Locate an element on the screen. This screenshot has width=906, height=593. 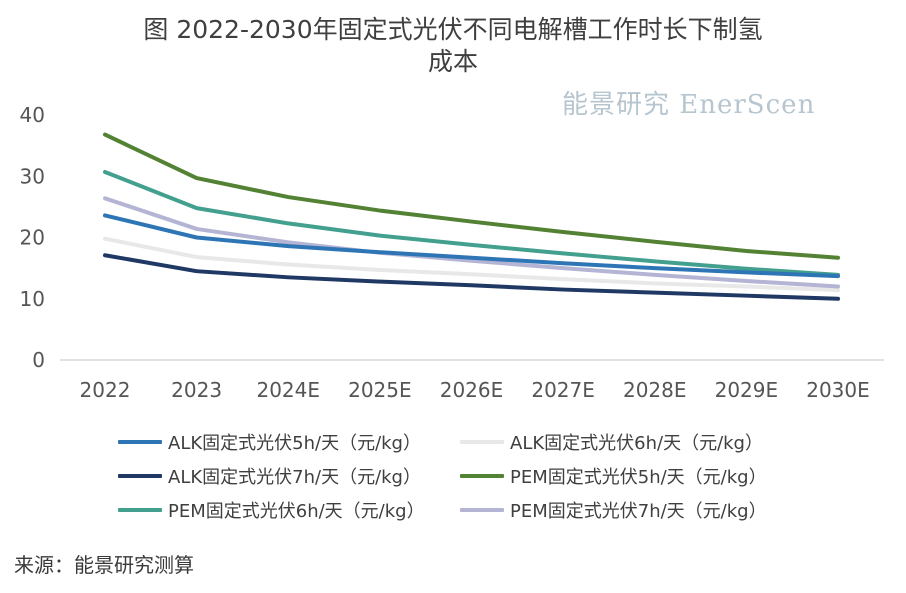
x-tick-label: 2029E is located at coordinates (747, 390).